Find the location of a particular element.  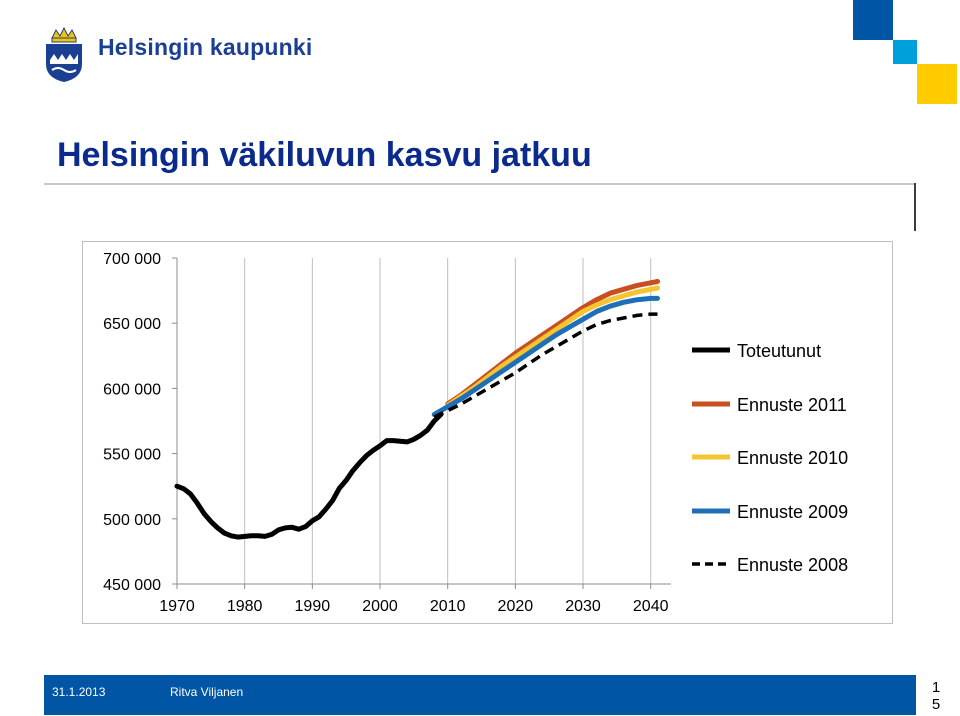

x-tick-label: 2040 is located at coordinates (651, 606).